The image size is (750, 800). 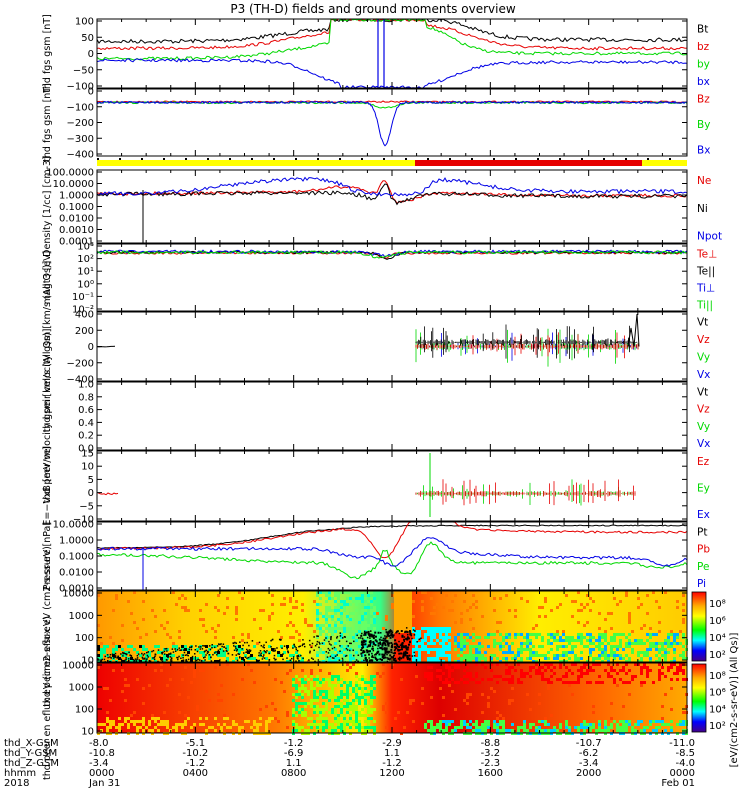 I want to click on ylabel-efield: E=−VxB [mV/m], so click(x=47, y=485).